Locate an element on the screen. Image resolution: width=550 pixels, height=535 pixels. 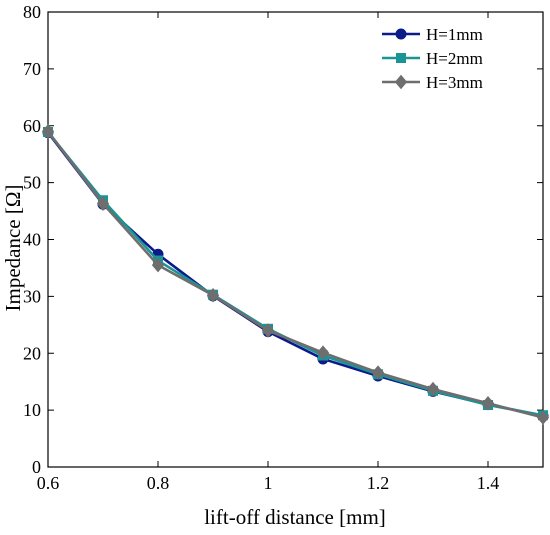
legend-item: H=1mm is located at coordinates (432, 34).